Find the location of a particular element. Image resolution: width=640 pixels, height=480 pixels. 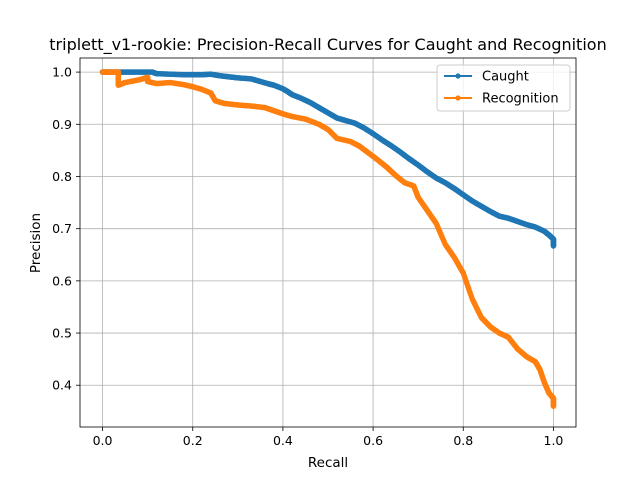

y-tick-label: 0.8 is located at coordinates (62, 176).